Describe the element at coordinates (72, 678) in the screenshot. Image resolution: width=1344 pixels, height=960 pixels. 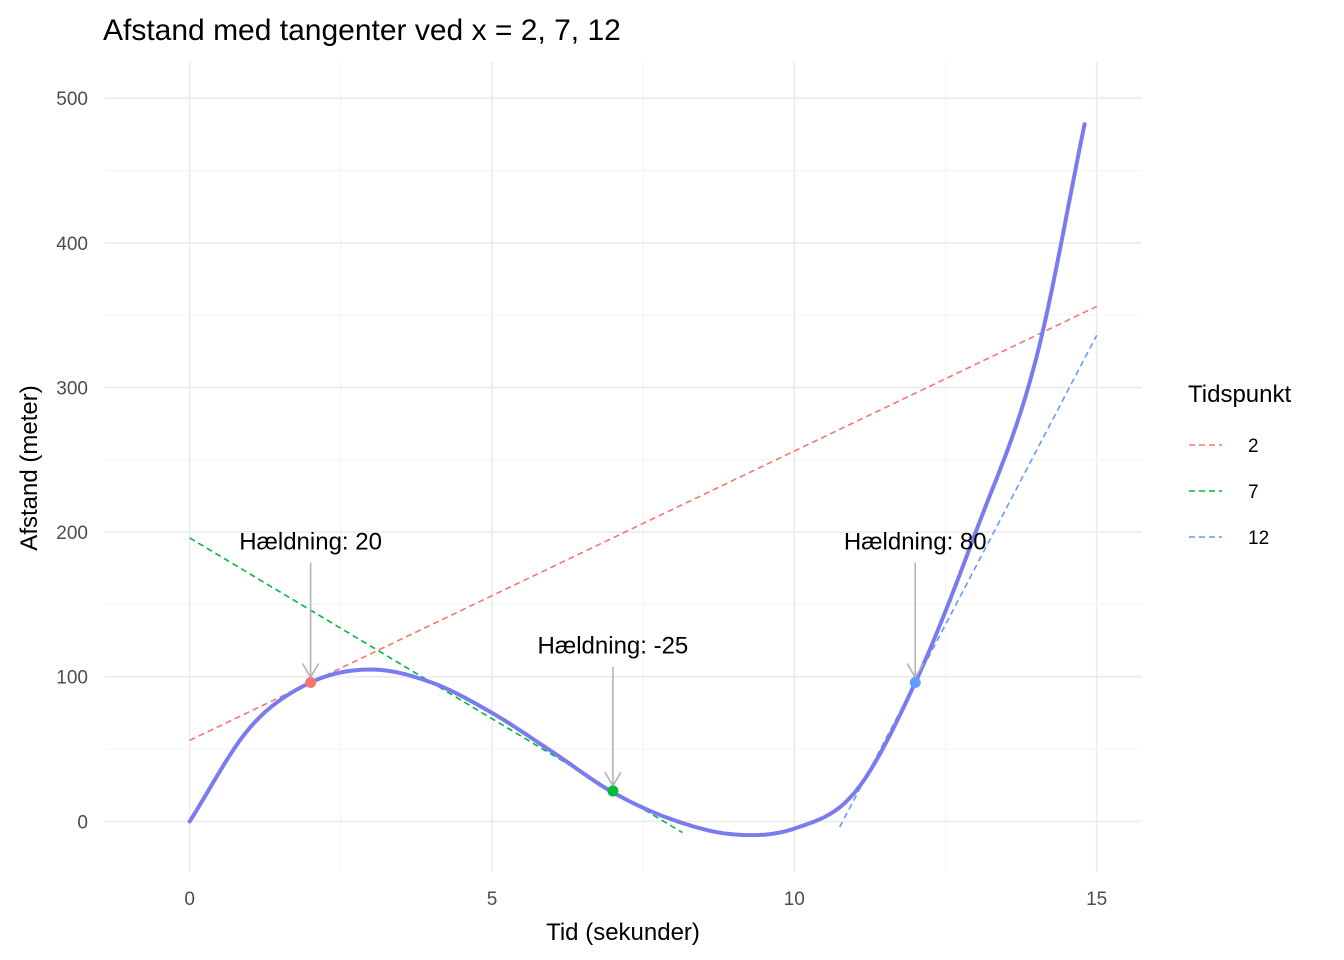
I see `y-tick-label: 100` at that location.